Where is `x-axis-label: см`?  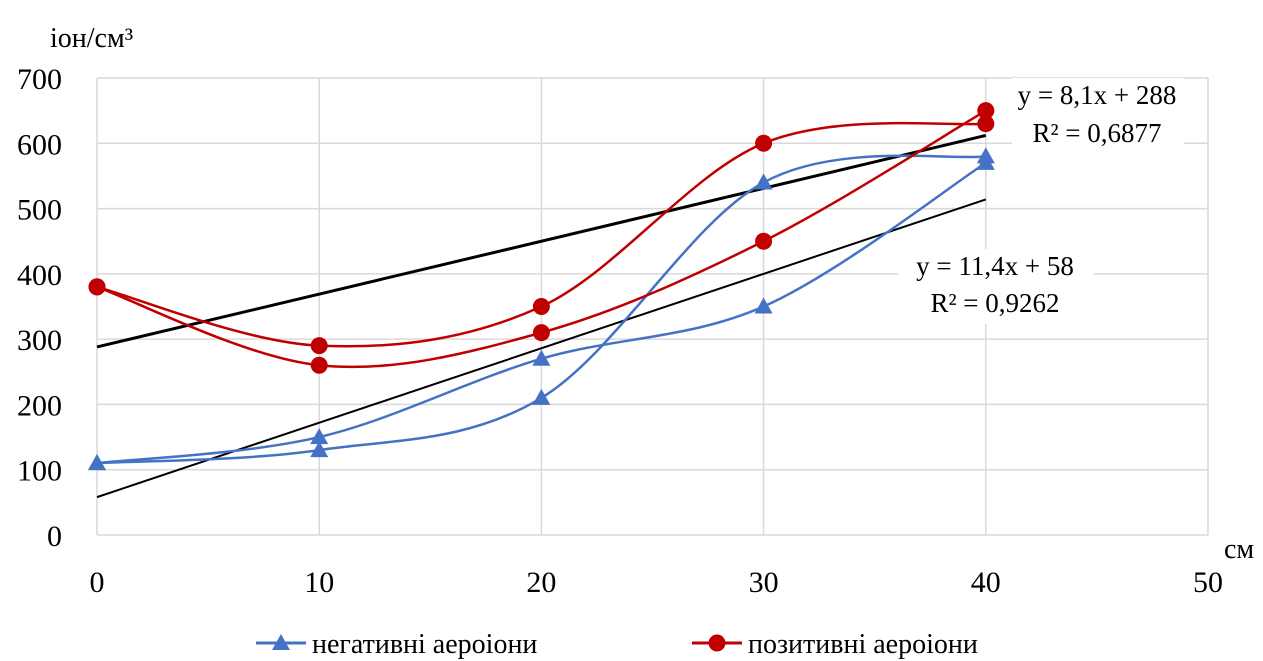 x-axis-label: см is located at coordinates (1239, 549).